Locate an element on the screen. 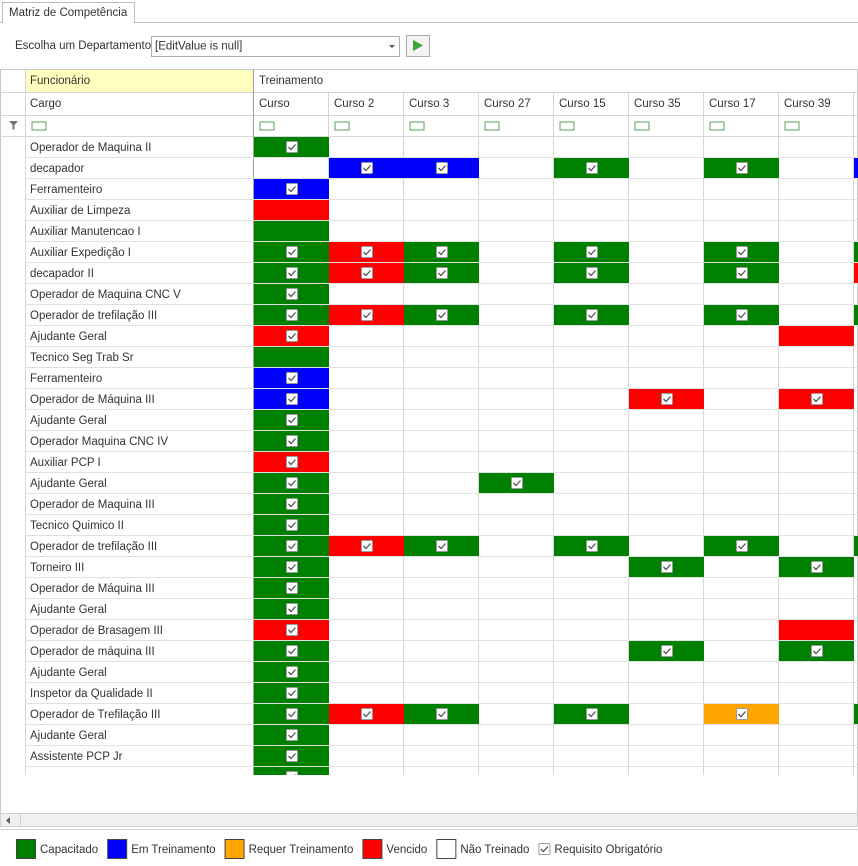 Image resolution: width=858 pixels, height=866 pixels. group-header-bg is located at coordinates (139, 81).